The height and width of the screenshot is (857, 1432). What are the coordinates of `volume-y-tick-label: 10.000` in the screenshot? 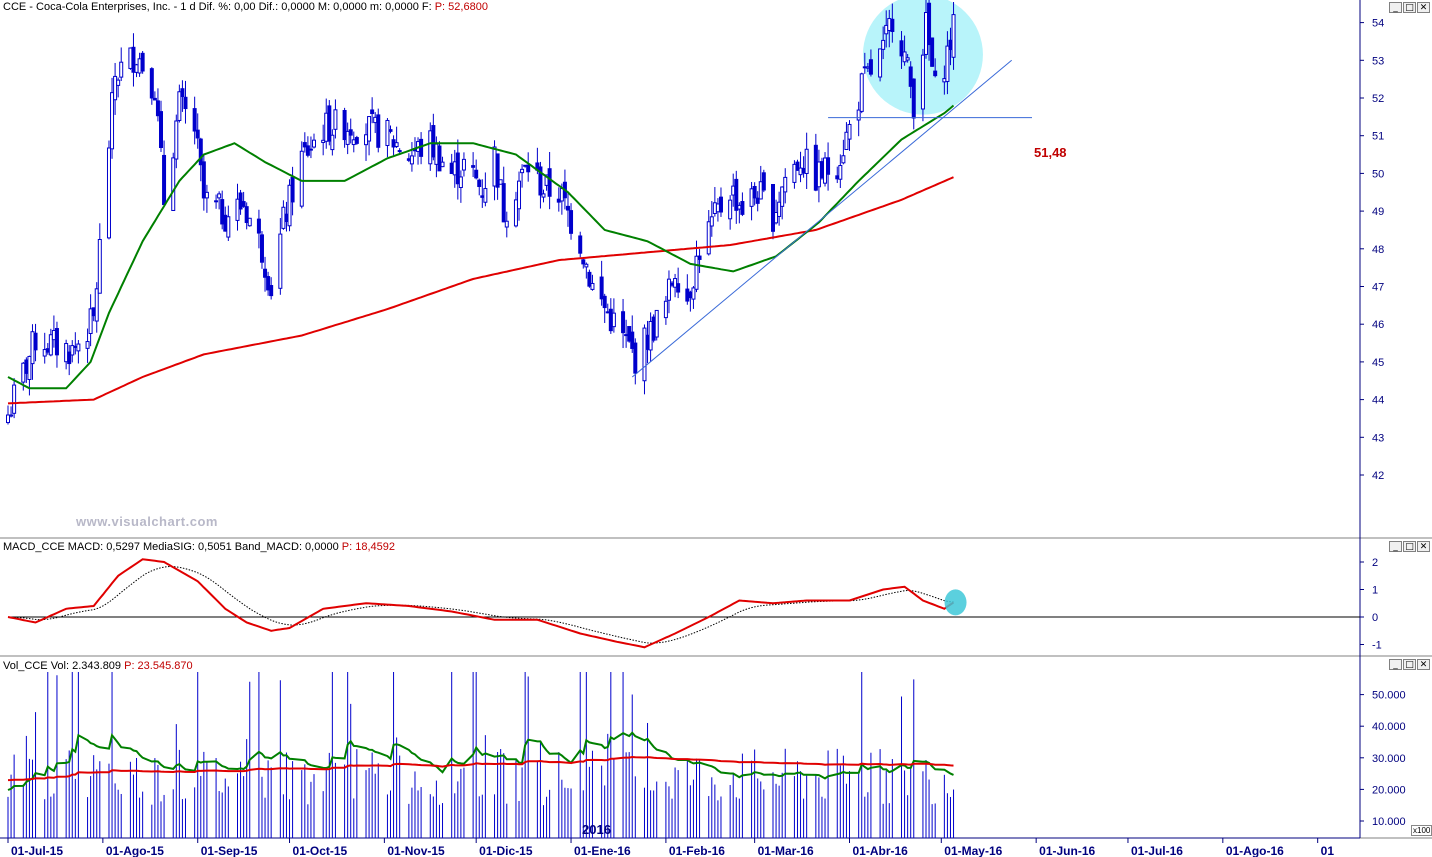 It's located at (1389, 822).